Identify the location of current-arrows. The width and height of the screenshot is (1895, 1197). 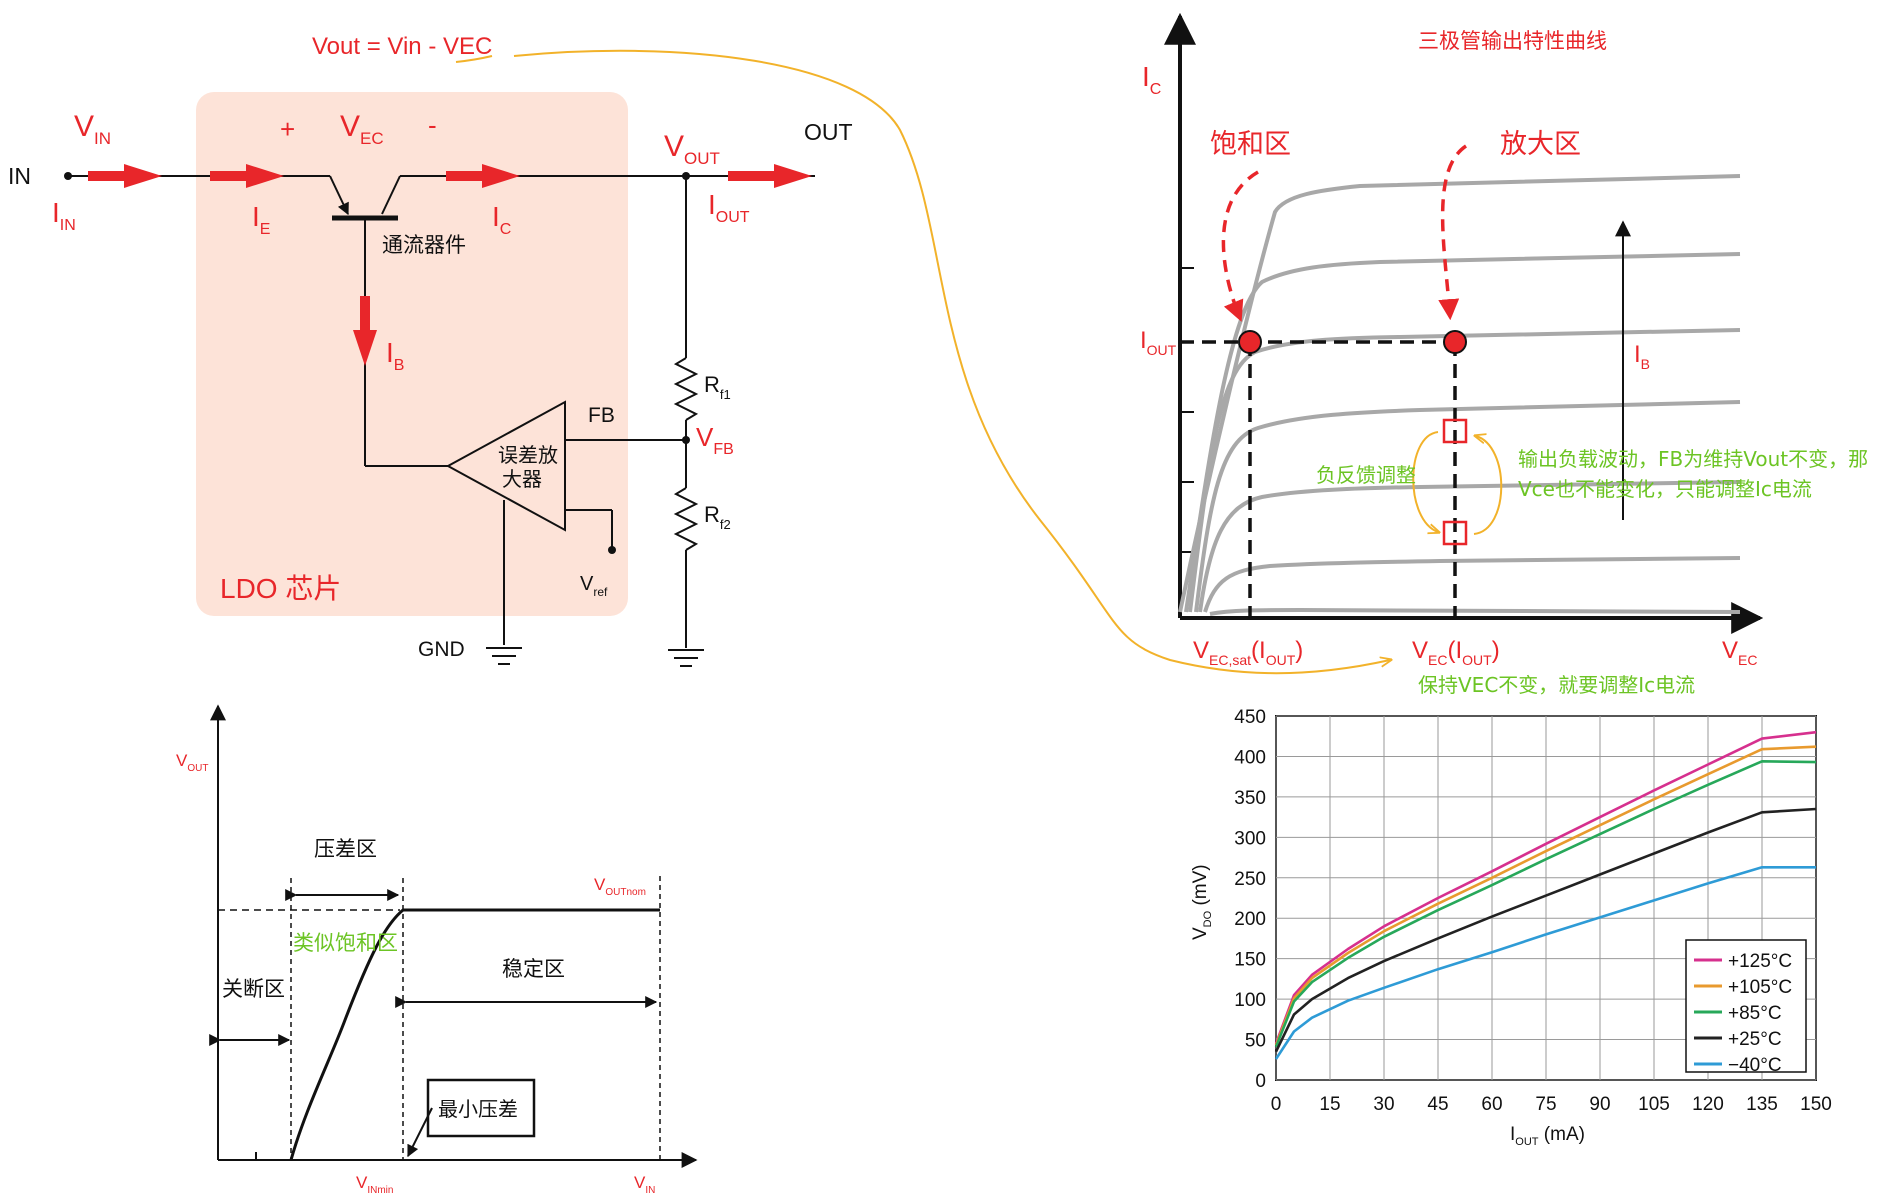
(450, 265).